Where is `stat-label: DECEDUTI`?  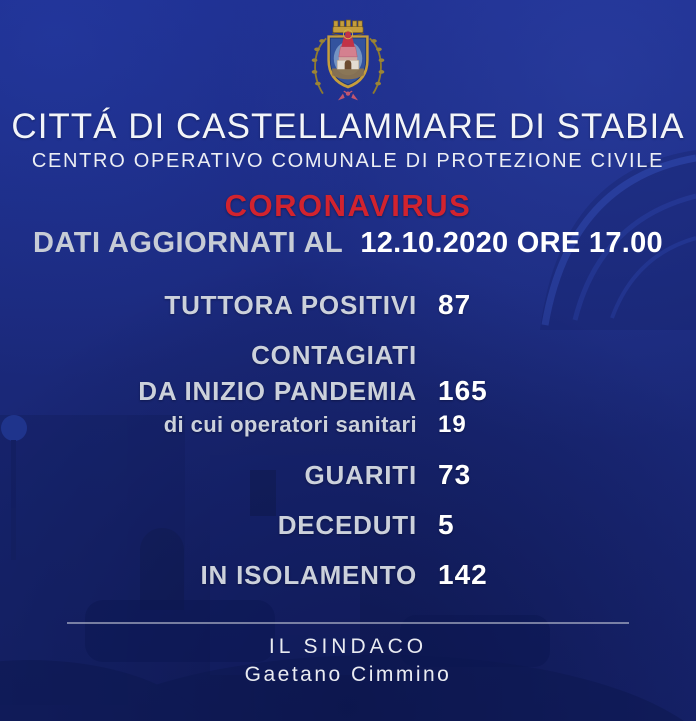
stat-label: DECEDUTI is located at coordinates (347, 525).